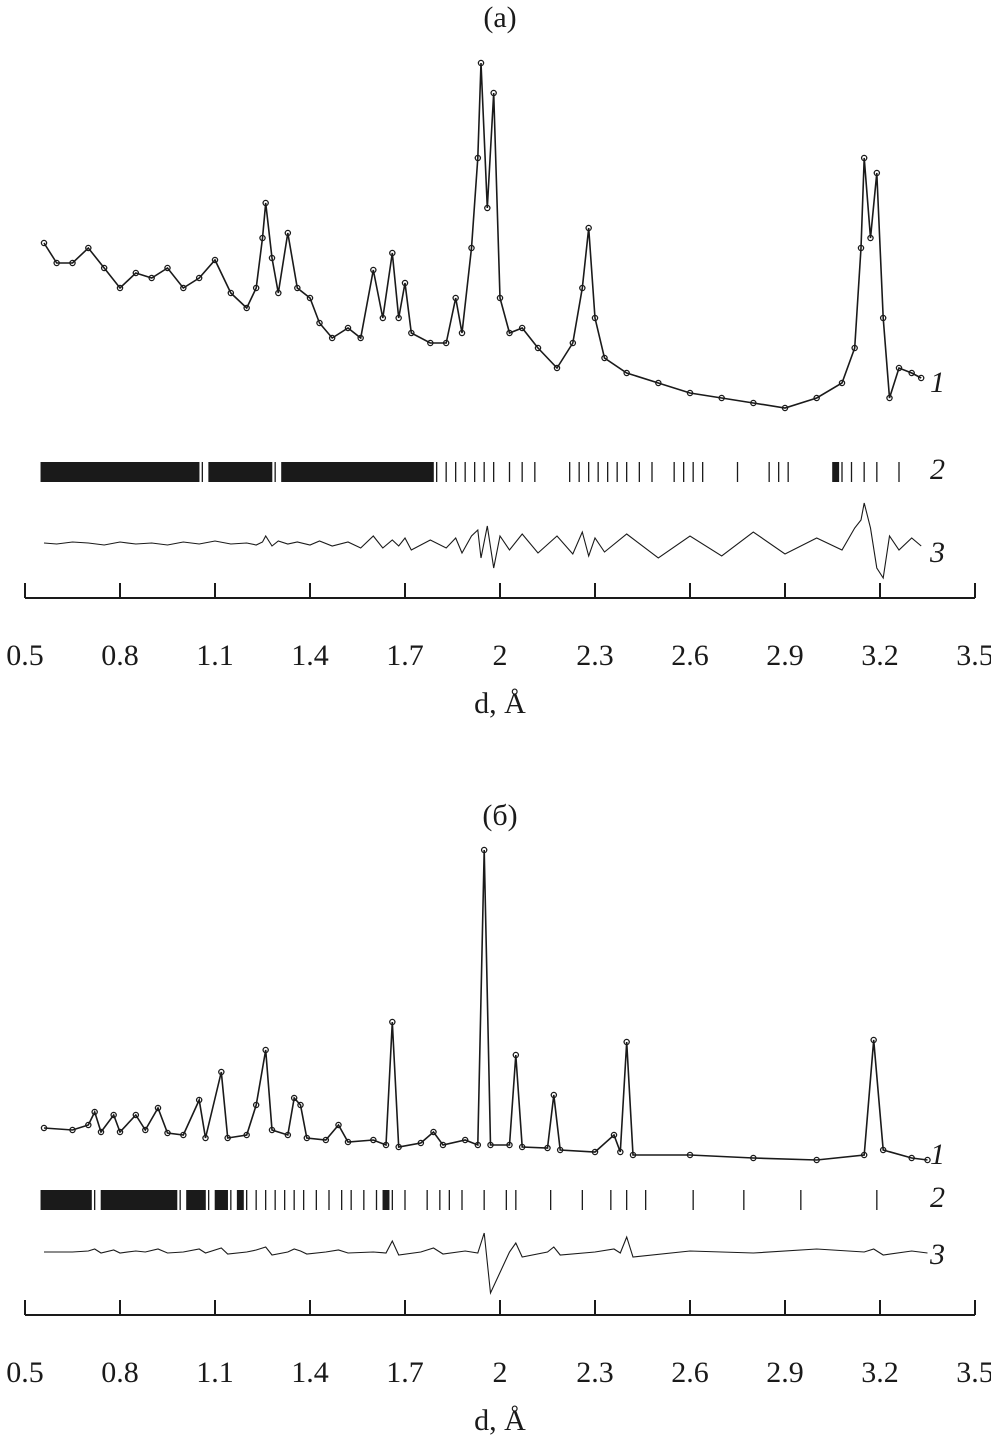  I want to click on difference-curve, so click(486, 1264).